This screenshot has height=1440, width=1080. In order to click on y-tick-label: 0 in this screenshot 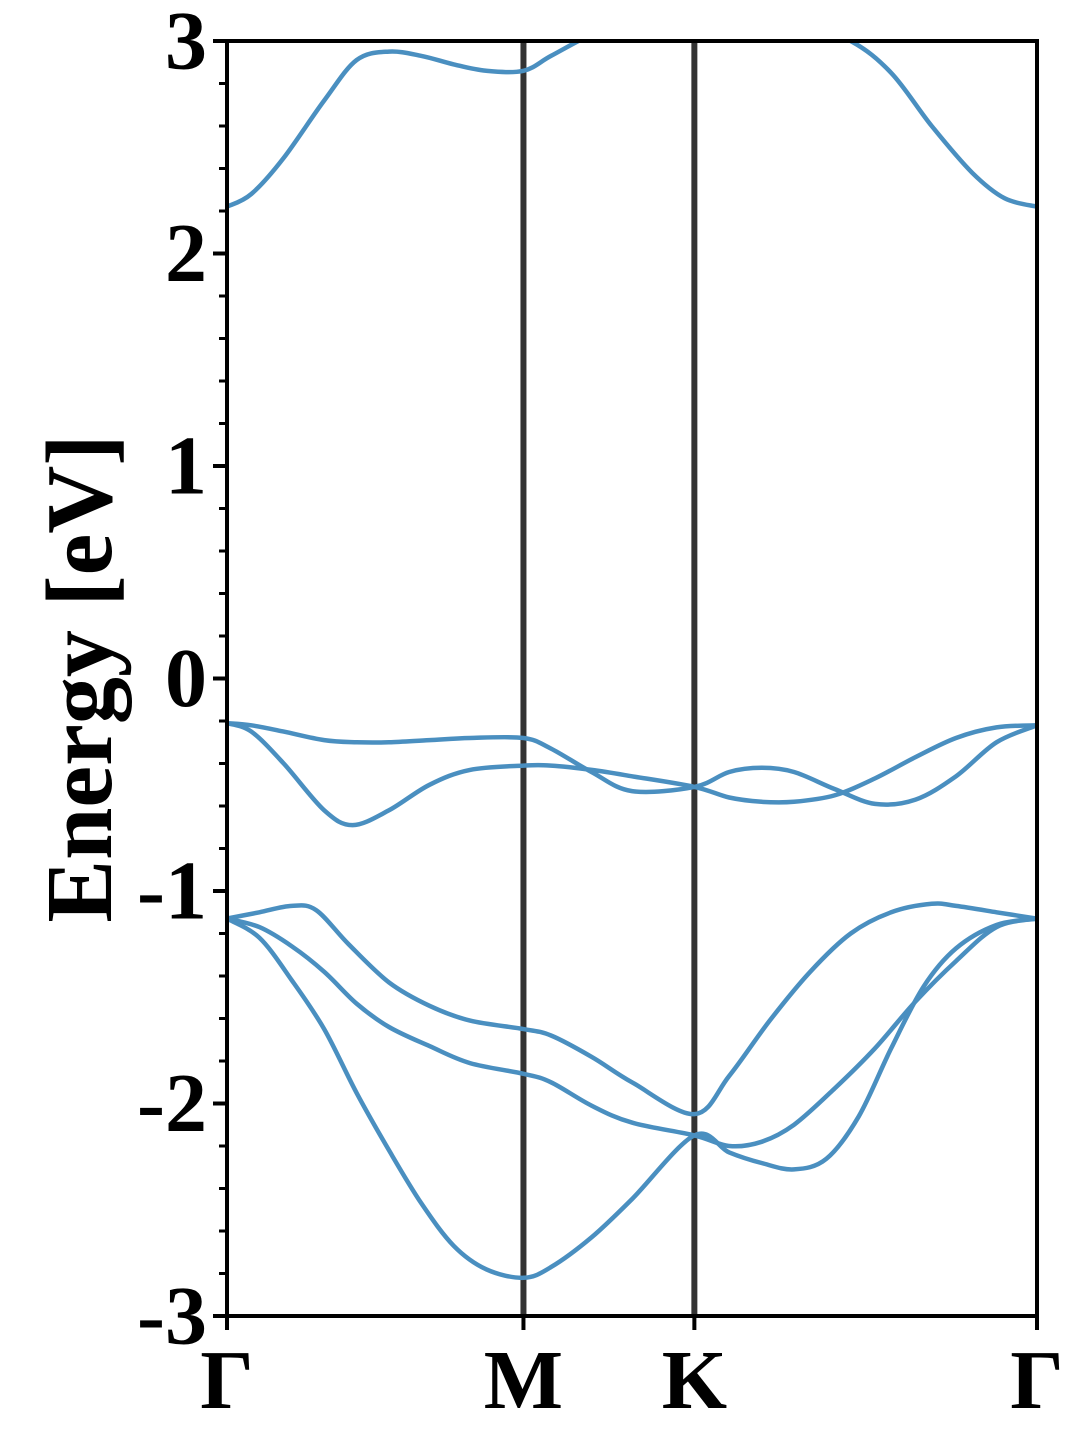, I will do `click(186, 678)`.